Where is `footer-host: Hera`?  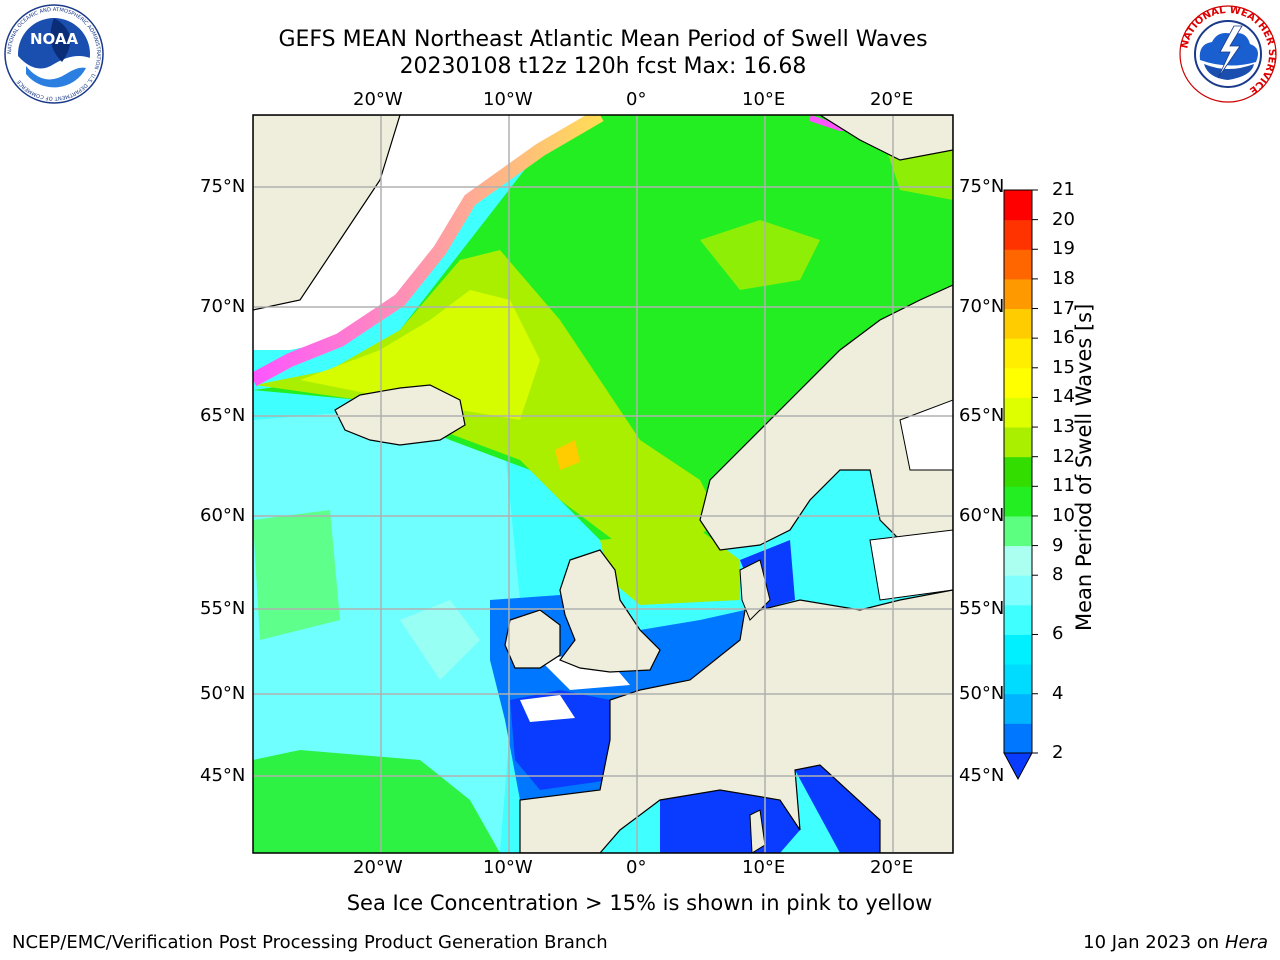 footer-host: Hera is located at coordinates (1246, 942).